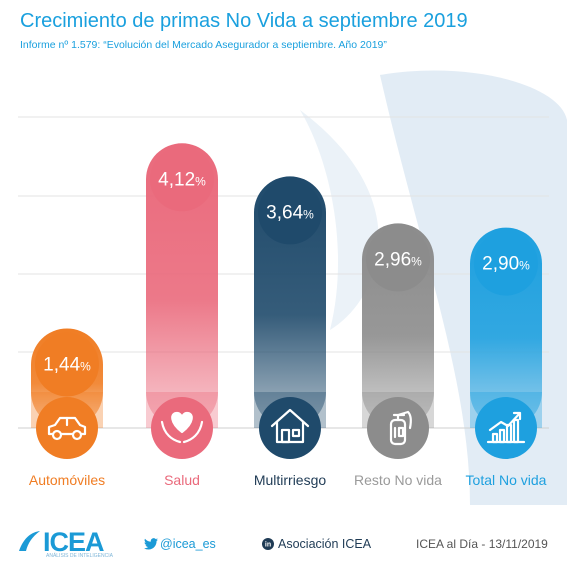  I want to click on data-label: 4,12%, so click(182, 179).